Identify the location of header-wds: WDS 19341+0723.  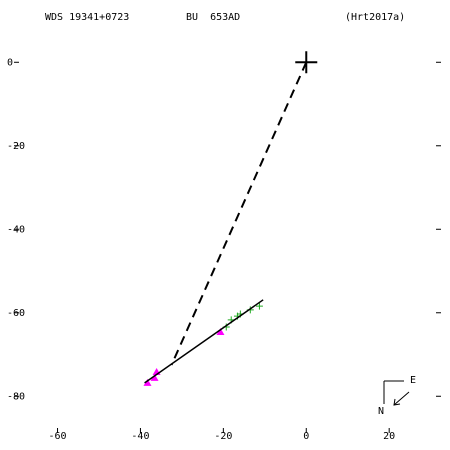
(87, 17).